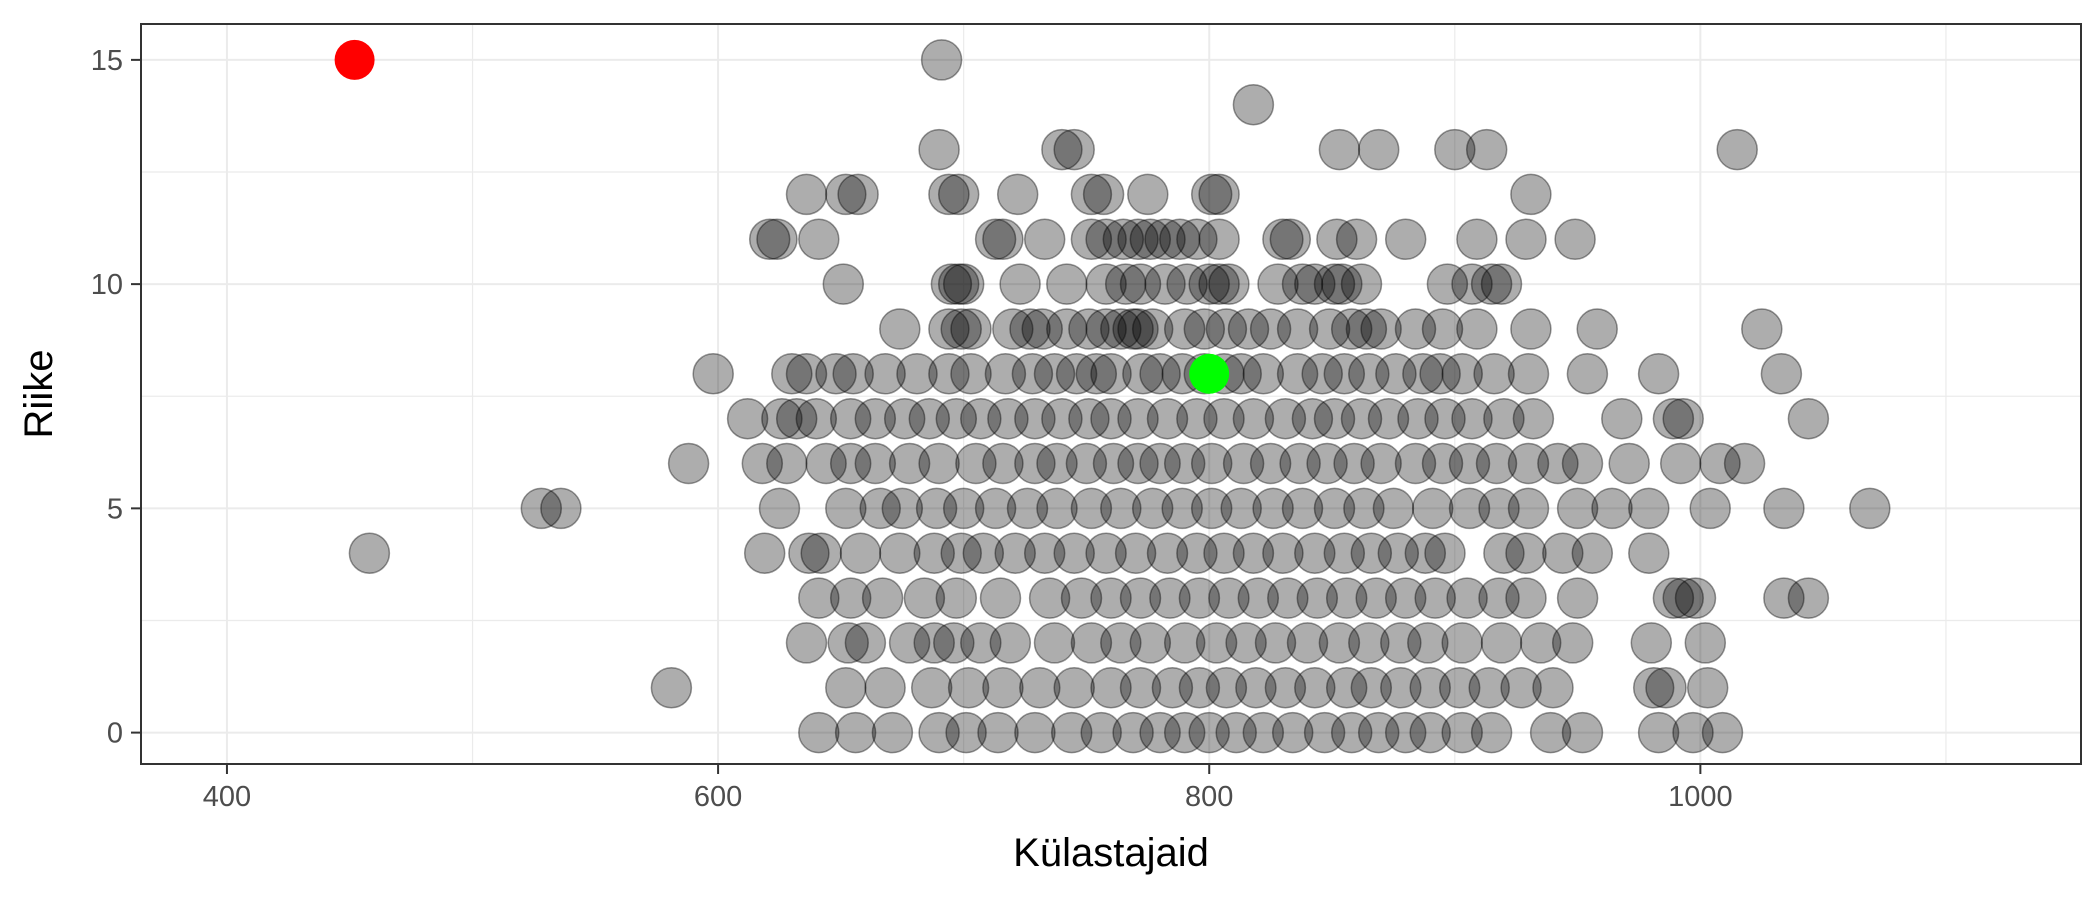  Describe the element at coordinates (107, 61) in the screenshot. I see `y-tick-label: 15` at that location.